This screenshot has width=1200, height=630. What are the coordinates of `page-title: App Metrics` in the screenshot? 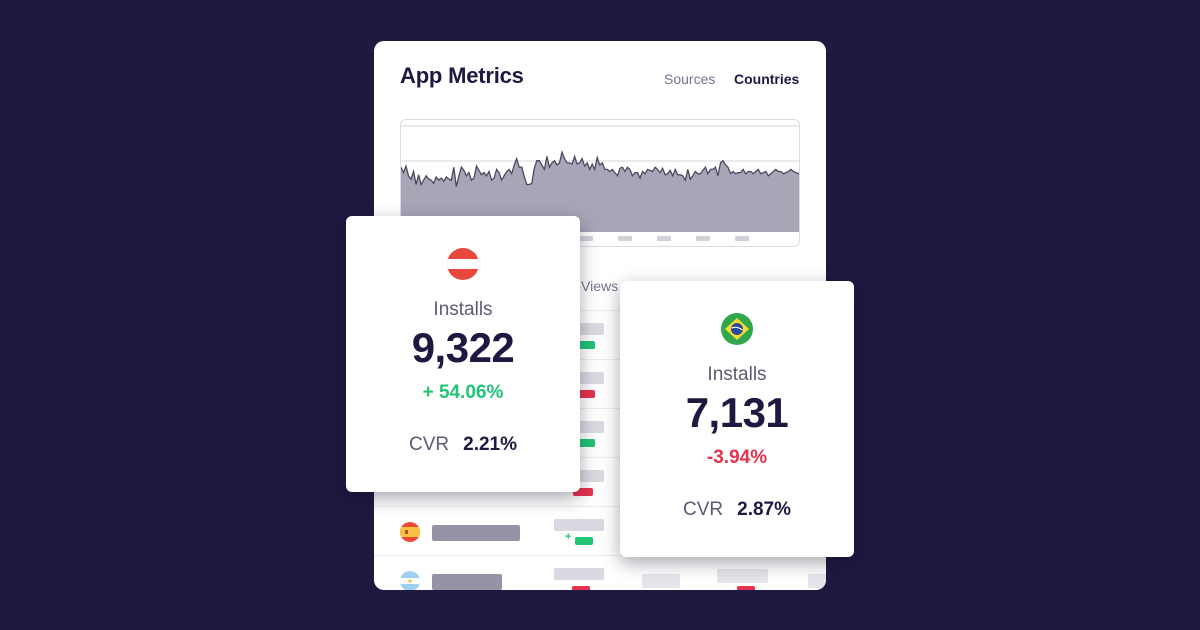 It's located at (462, 75).